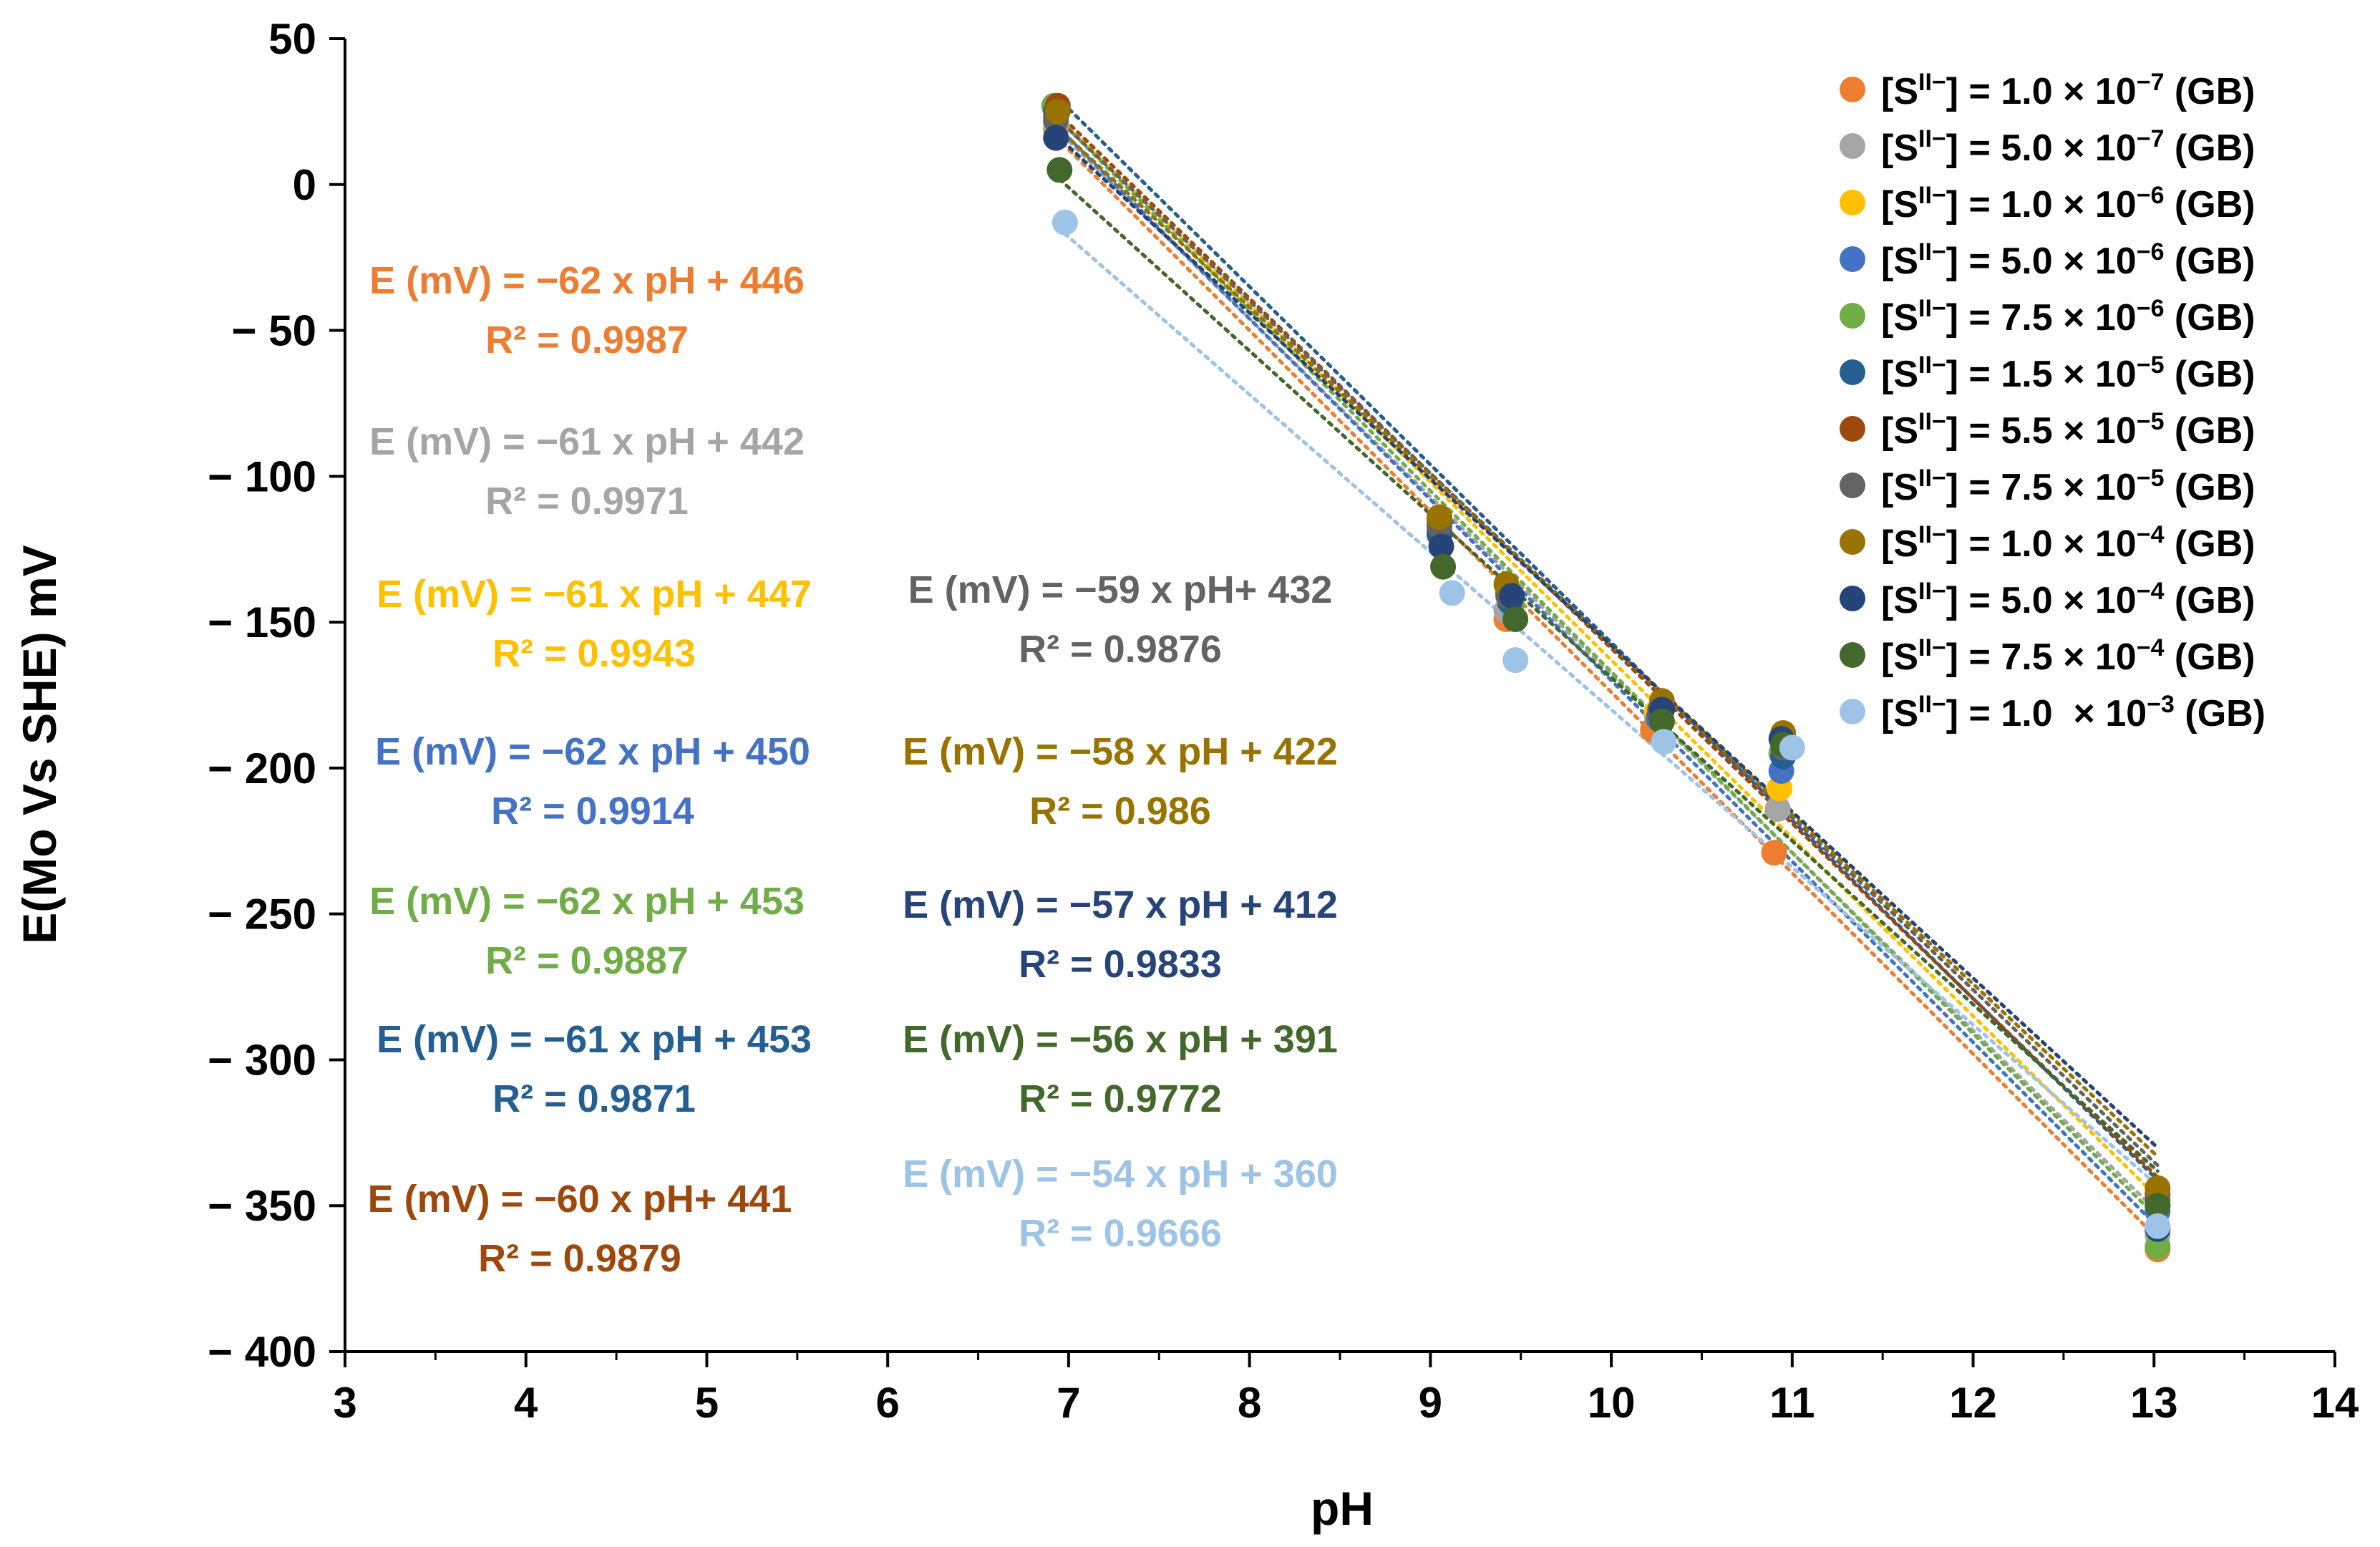  What do you see at coordinates (526, 1403) in the screenshot?
I see `x-tick-label: 4` at bounding box center [526, 1403].